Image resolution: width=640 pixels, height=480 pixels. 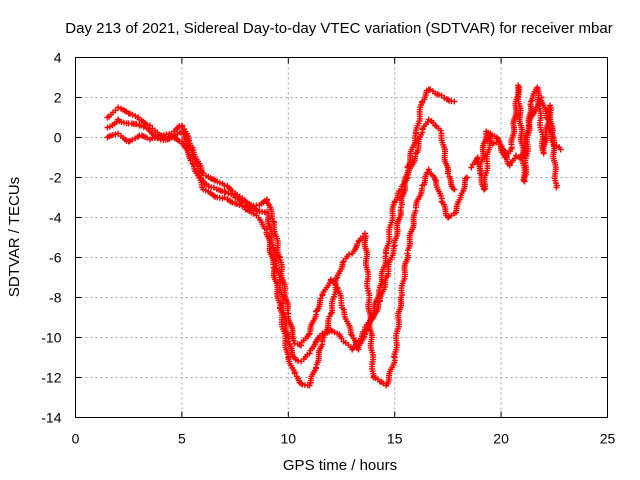 What do you see at coordinates (14, 237) in the screenshot?
I see `y-axis-label: SDTVAR / TECUs` at bounding box center [14, 237].